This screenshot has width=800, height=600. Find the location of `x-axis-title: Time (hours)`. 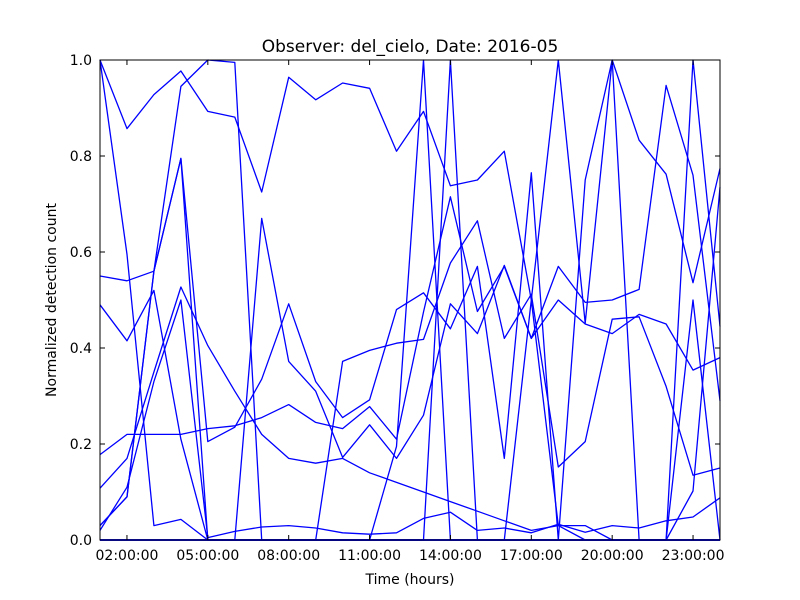

x-axis-title: Time (hours) is located at coordinates (410, 580).